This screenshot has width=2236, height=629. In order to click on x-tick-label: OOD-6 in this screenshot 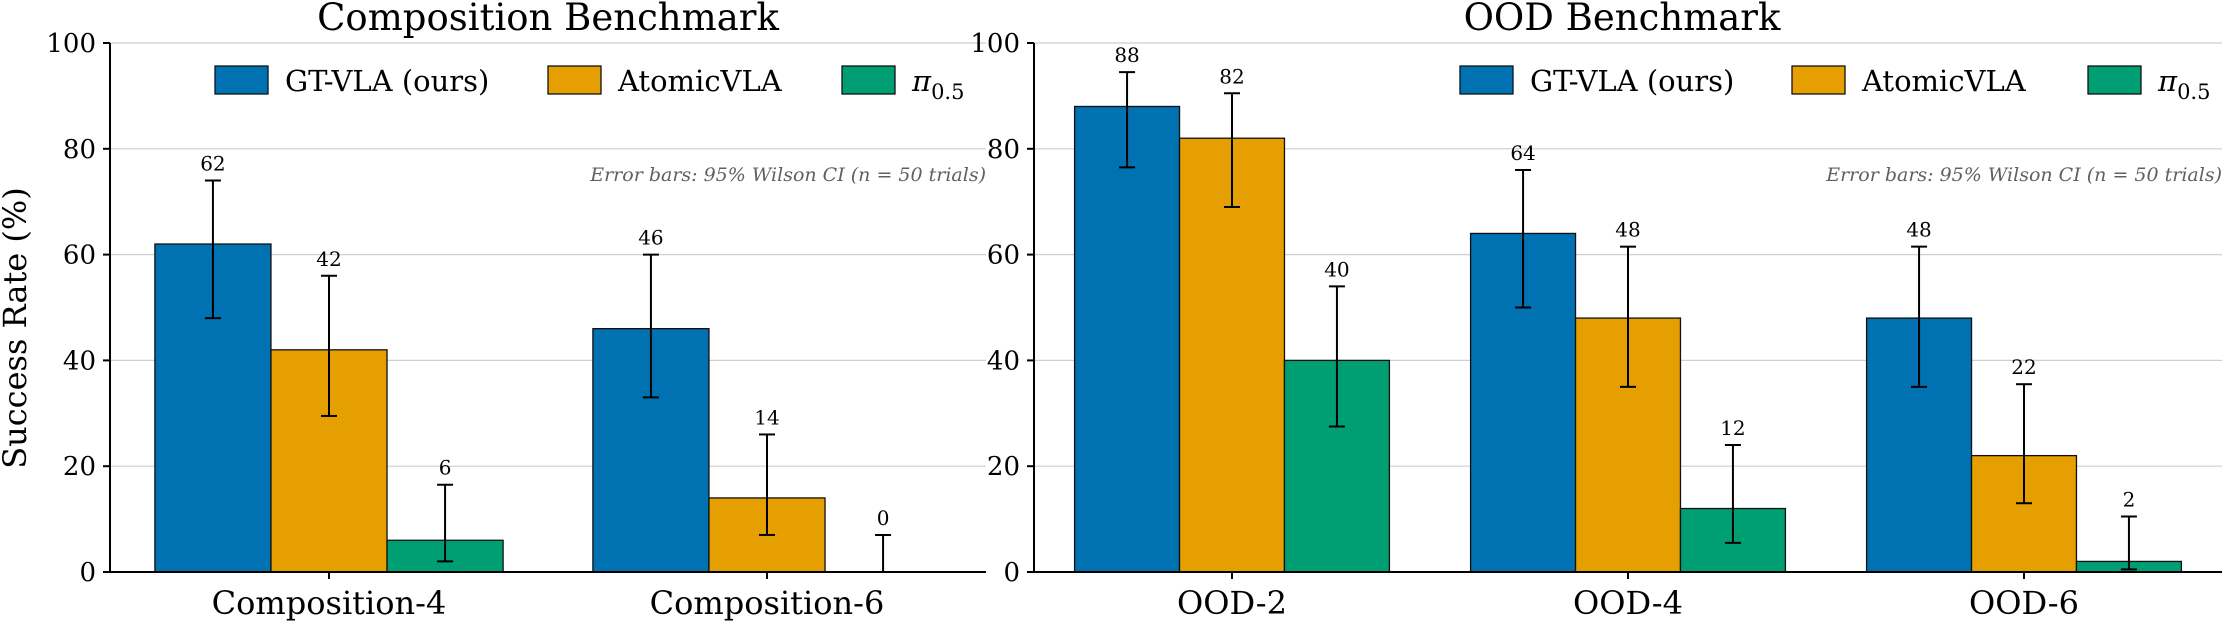, I will do `click(2024, 603)`.